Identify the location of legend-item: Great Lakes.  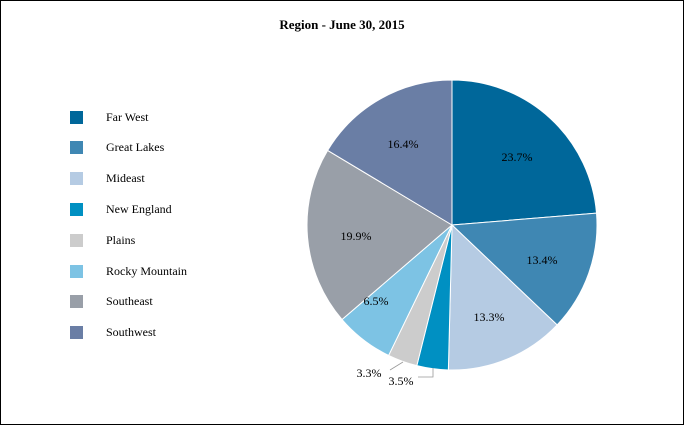
(117, 147).